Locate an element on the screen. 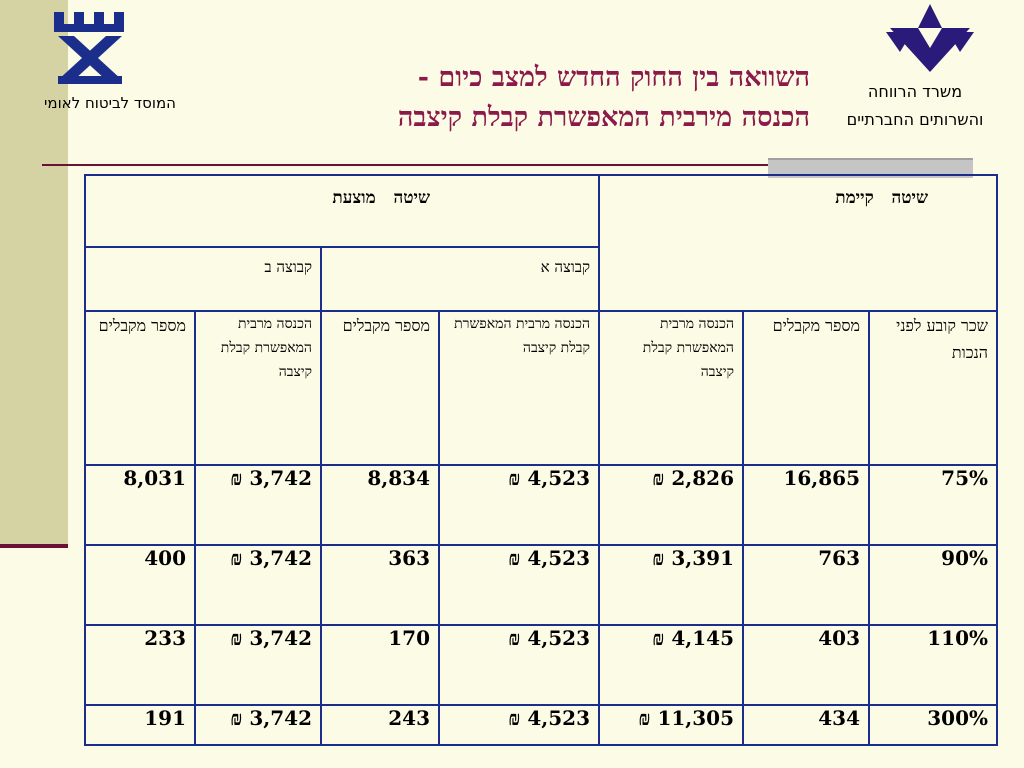 The height and width of the screenshot is (768, 1024). col-existing-recipients-header: מספר מקבלים is located at coordinates (806, 388).